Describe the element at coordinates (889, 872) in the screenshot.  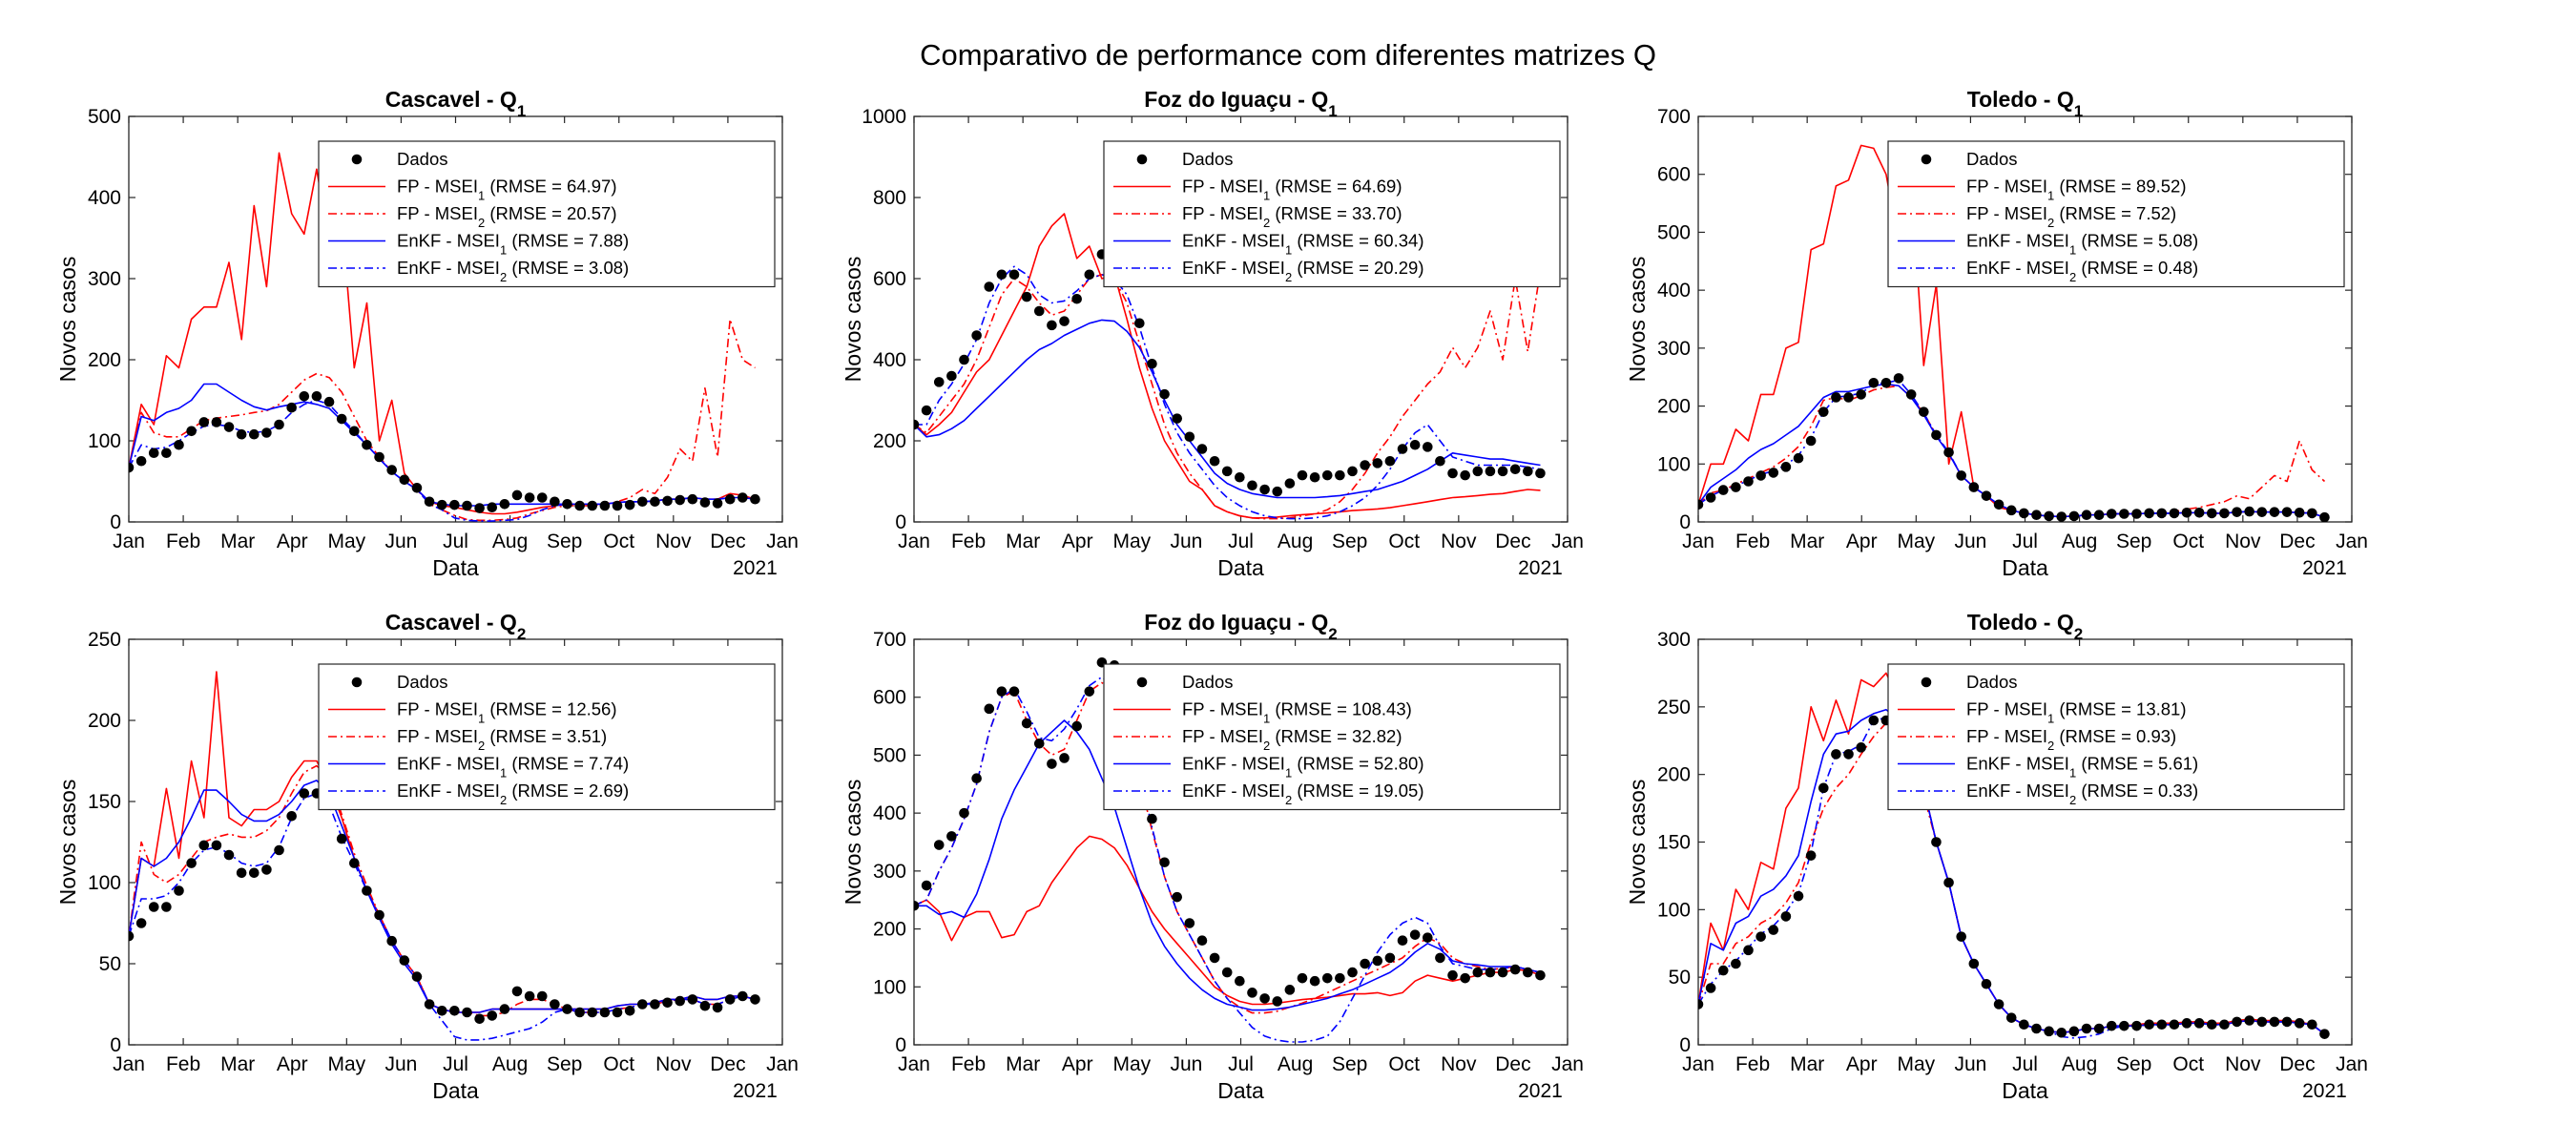
I see `y-tick-label: 300` at that location.